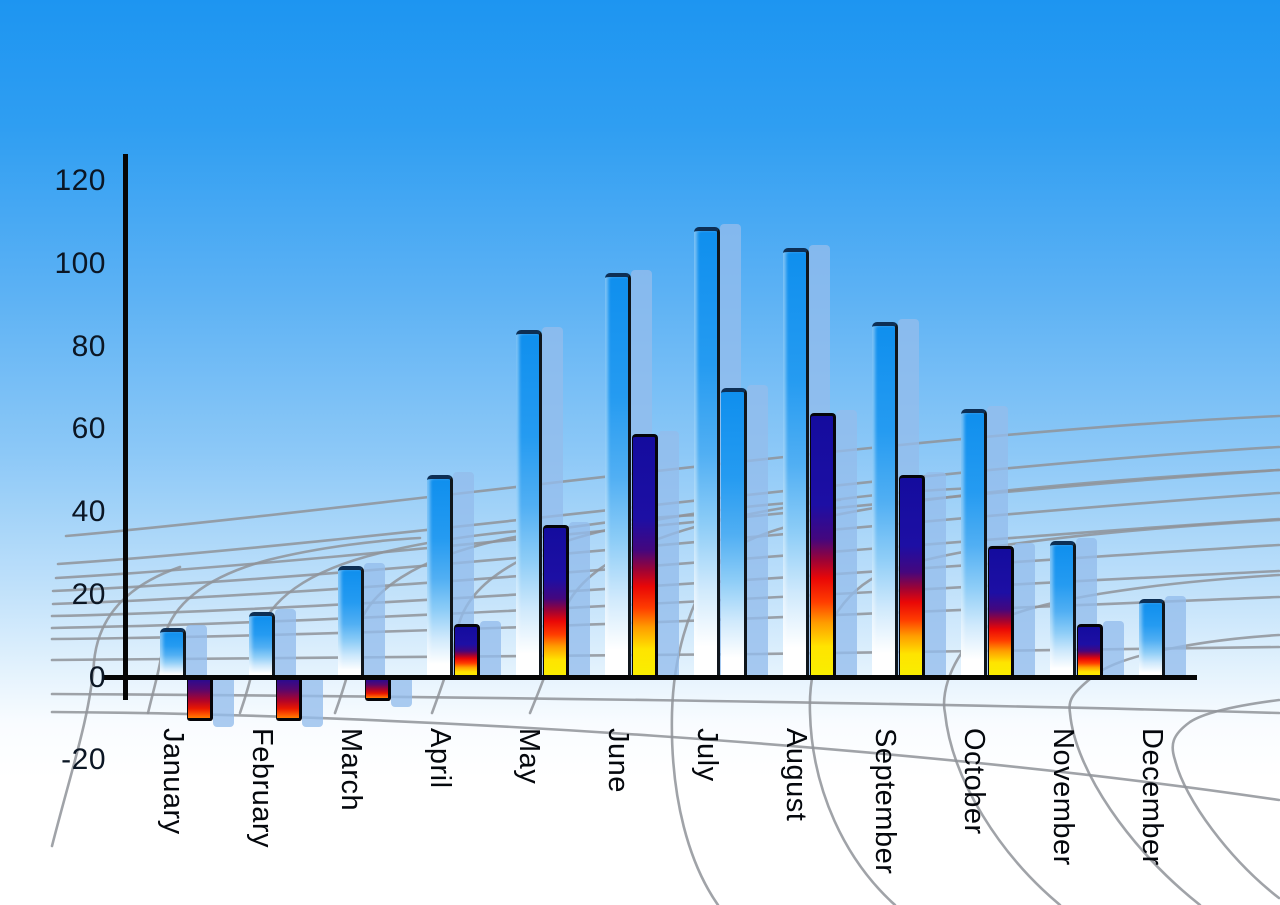  Describe the element at coordinates (796, 462) in the screenshot. I see `bar-primary-august` at that location.